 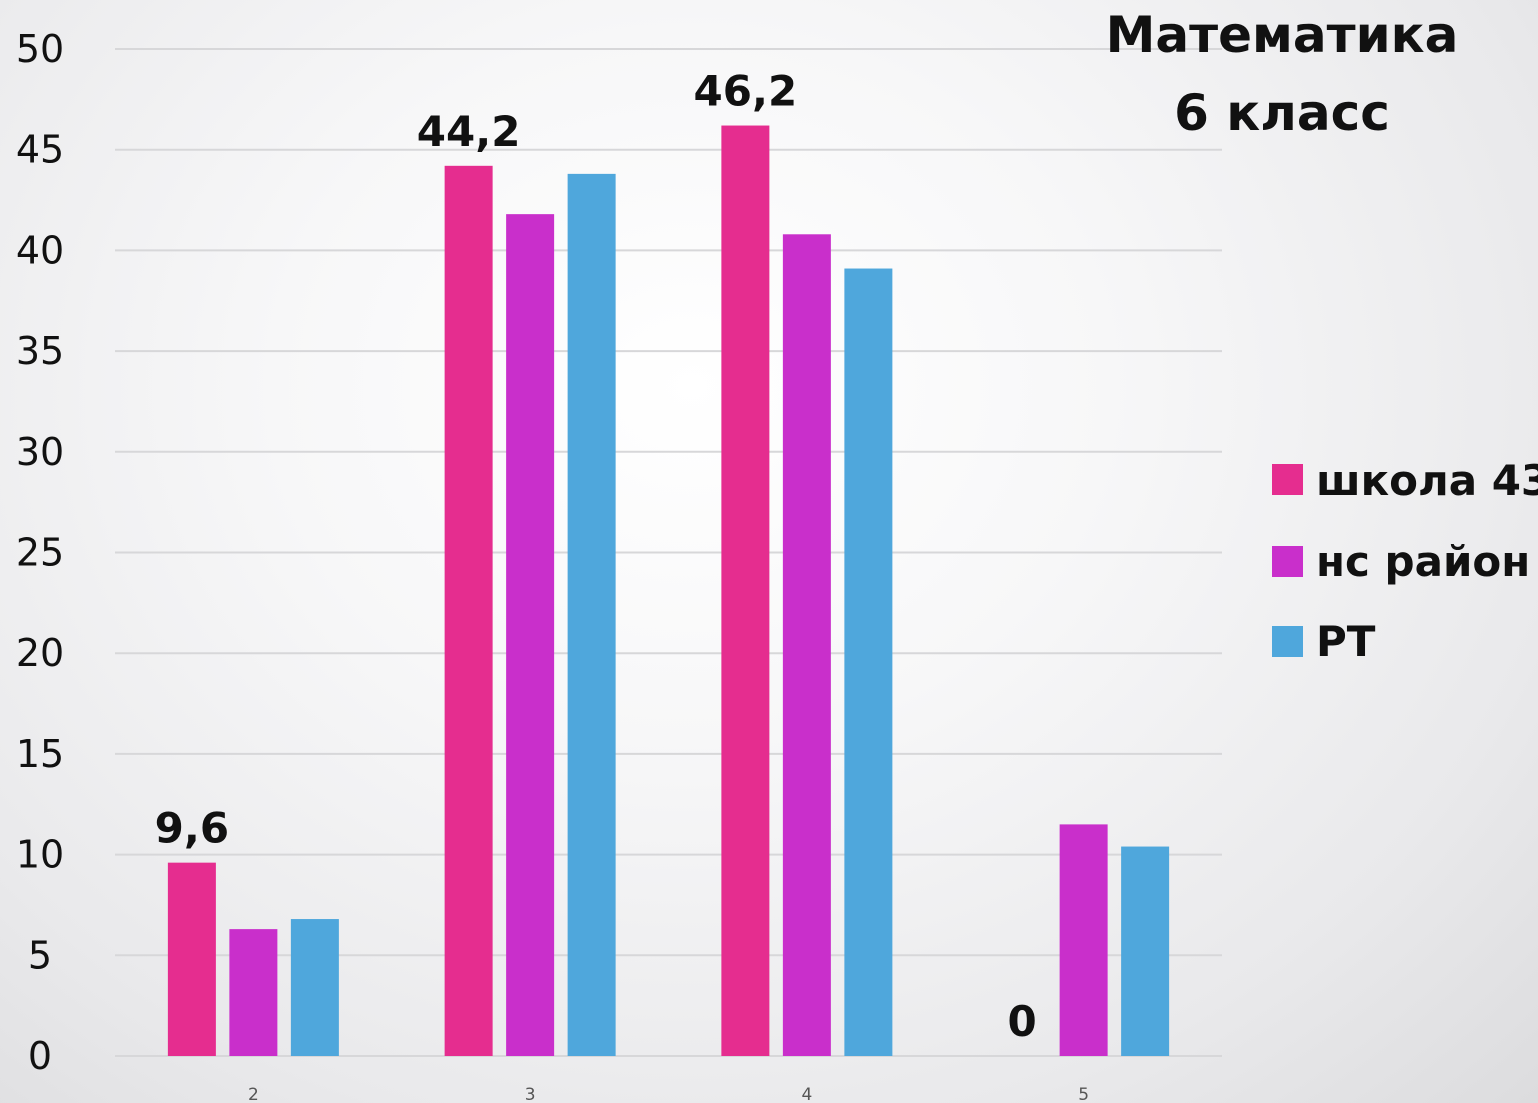 What do you see at coordinates (40, 855) in the screenshot?
I see `y-tick-label: 10` at bounding box center [40, 855].